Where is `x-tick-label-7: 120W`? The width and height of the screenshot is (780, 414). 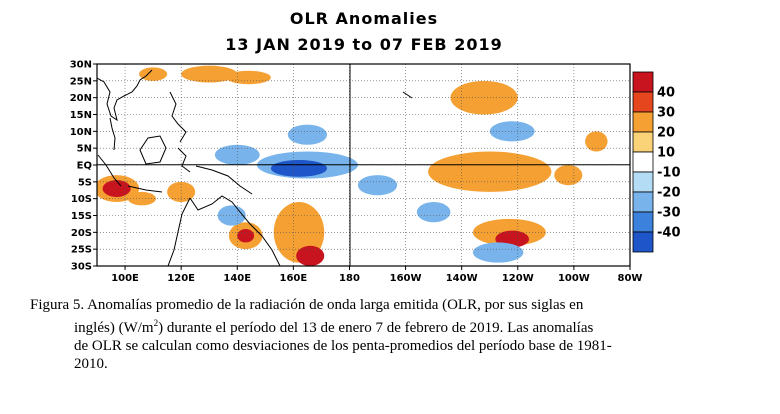 x-tick-label-7: 120W is located at coordinates (518, 278).